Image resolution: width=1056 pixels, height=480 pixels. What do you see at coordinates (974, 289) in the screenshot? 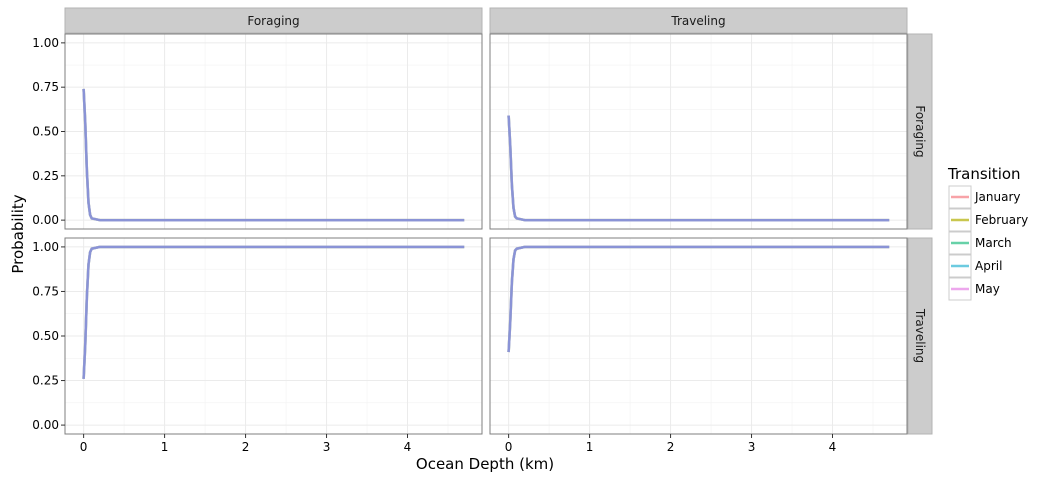
I see `legend-item-may: May` at bounding box center [974, 289].